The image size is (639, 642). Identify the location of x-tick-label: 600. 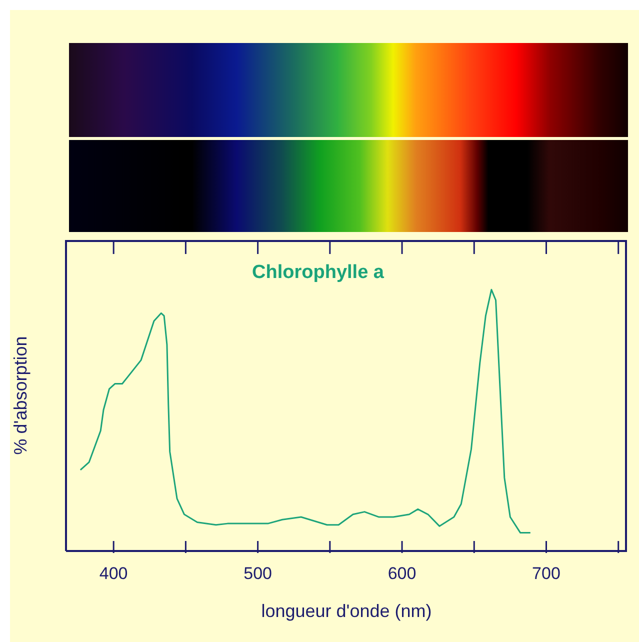
(402, 573).